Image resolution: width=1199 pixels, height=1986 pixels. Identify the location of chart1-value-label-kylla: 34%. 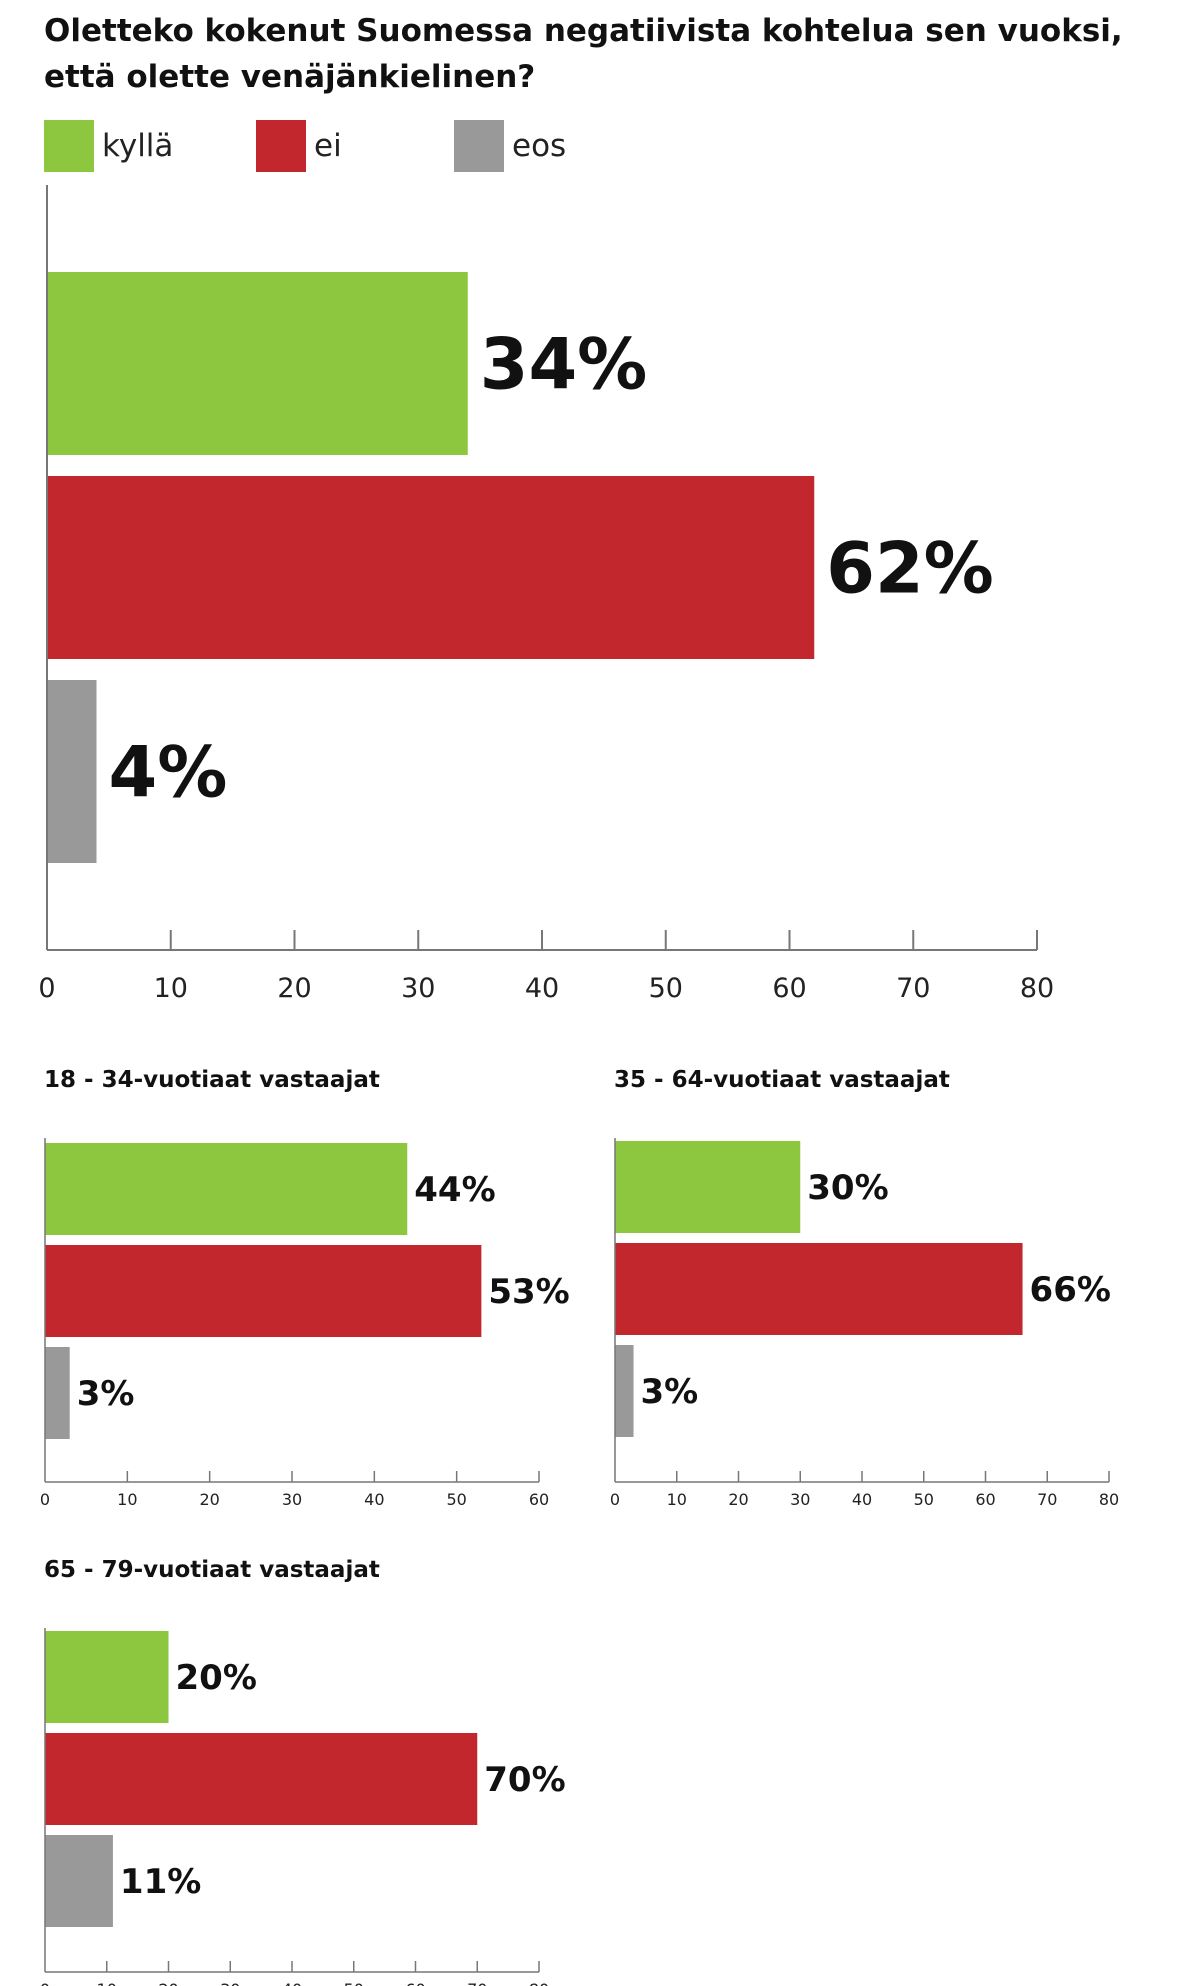
(564, 365).